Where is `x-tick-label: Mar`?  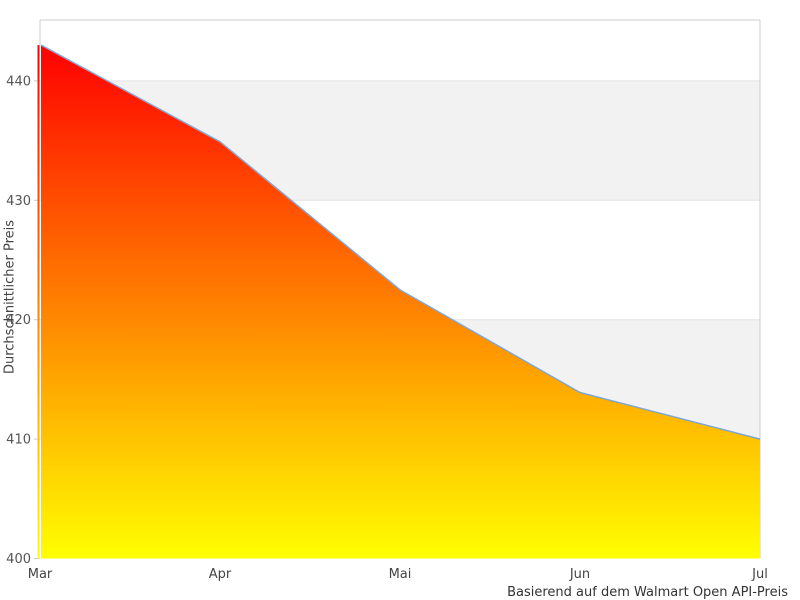
x-tick-label: Mar is located at coordinates (40, 574).